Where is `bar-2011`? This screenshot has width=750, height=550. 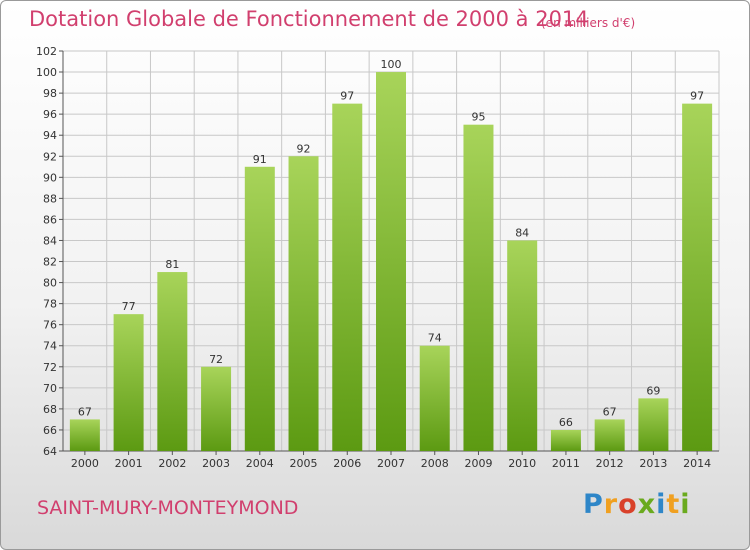 bar-2011 is located at coordinates (565, 440).